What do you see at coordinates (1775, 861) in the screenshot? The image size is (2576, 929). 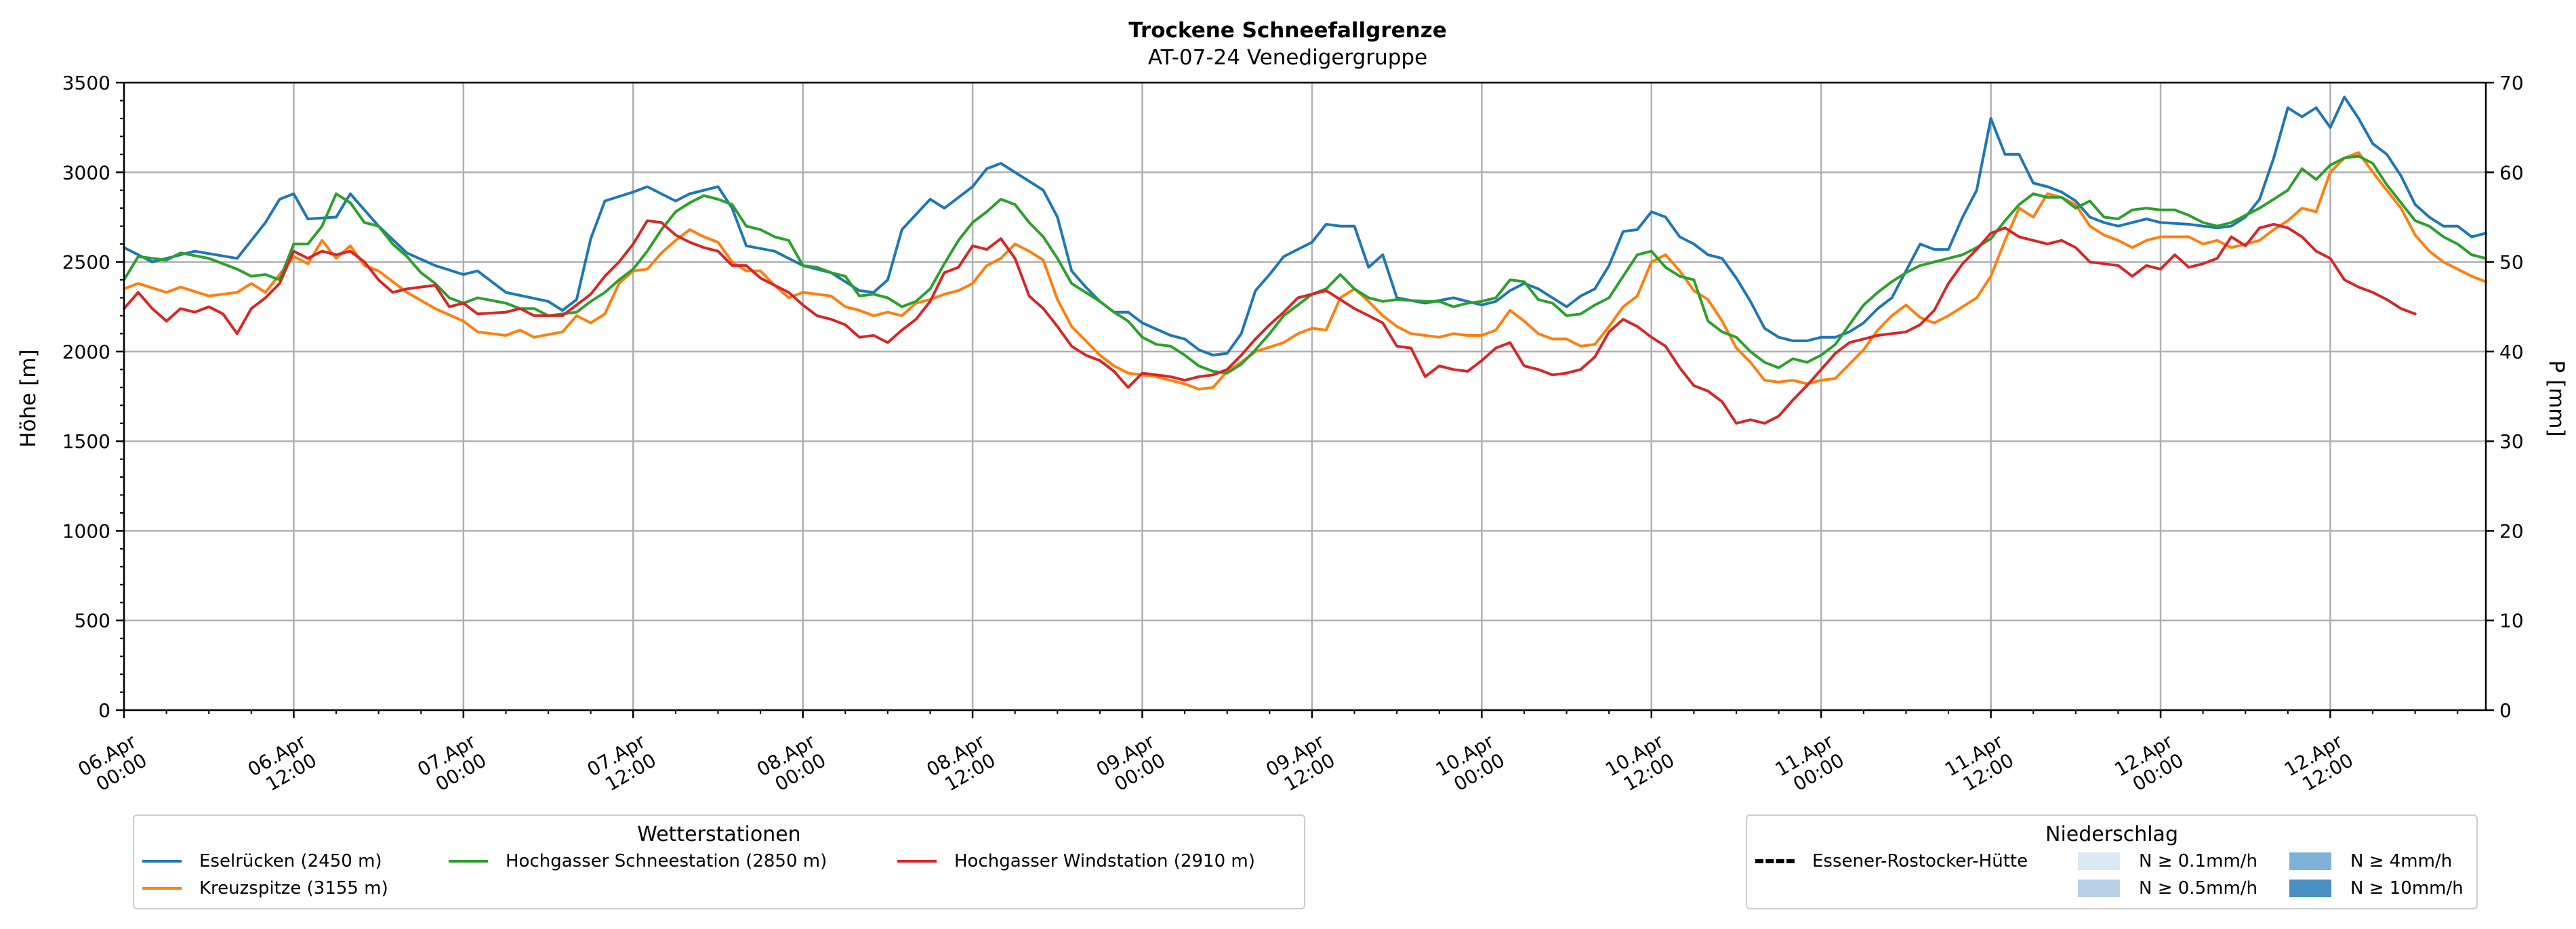 I see `dashed-line-swatch` at bounding box center [1775, 861].